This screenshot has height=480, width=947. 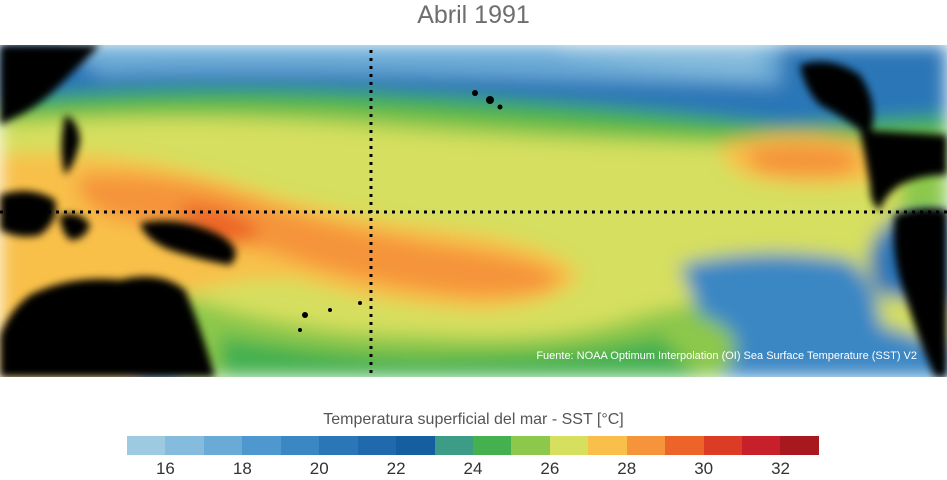 I want to click on colorbar-tick-label: 22, so click(x=396, y=468).